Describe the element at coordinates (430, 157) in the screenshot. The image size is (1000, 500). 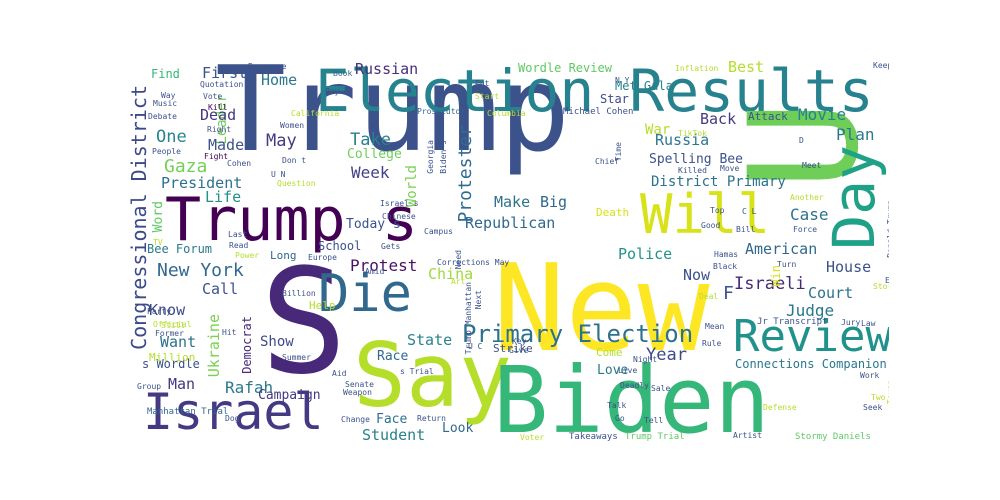
I see `cloud-word: Georgia` at that location.